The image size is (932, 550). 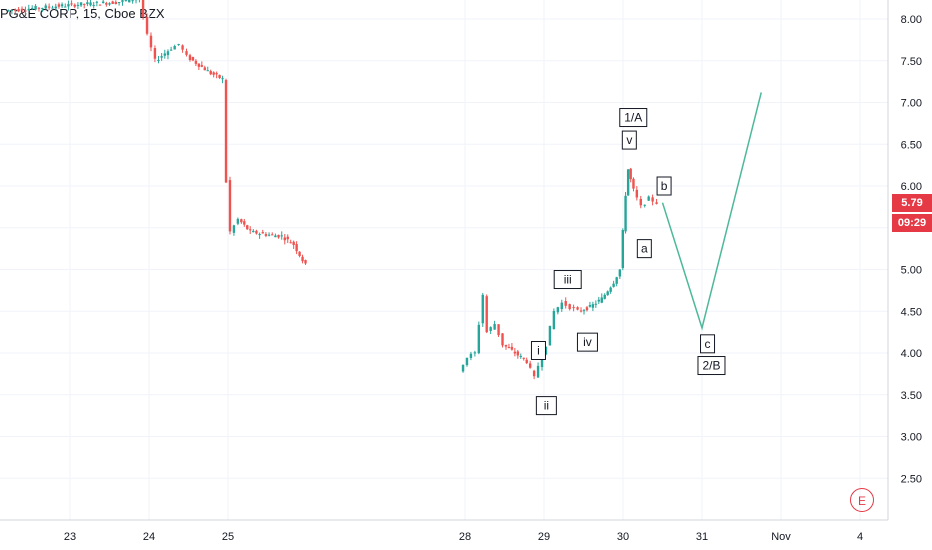 I want to click on wave-projection-line, so click(x=711, y=211).